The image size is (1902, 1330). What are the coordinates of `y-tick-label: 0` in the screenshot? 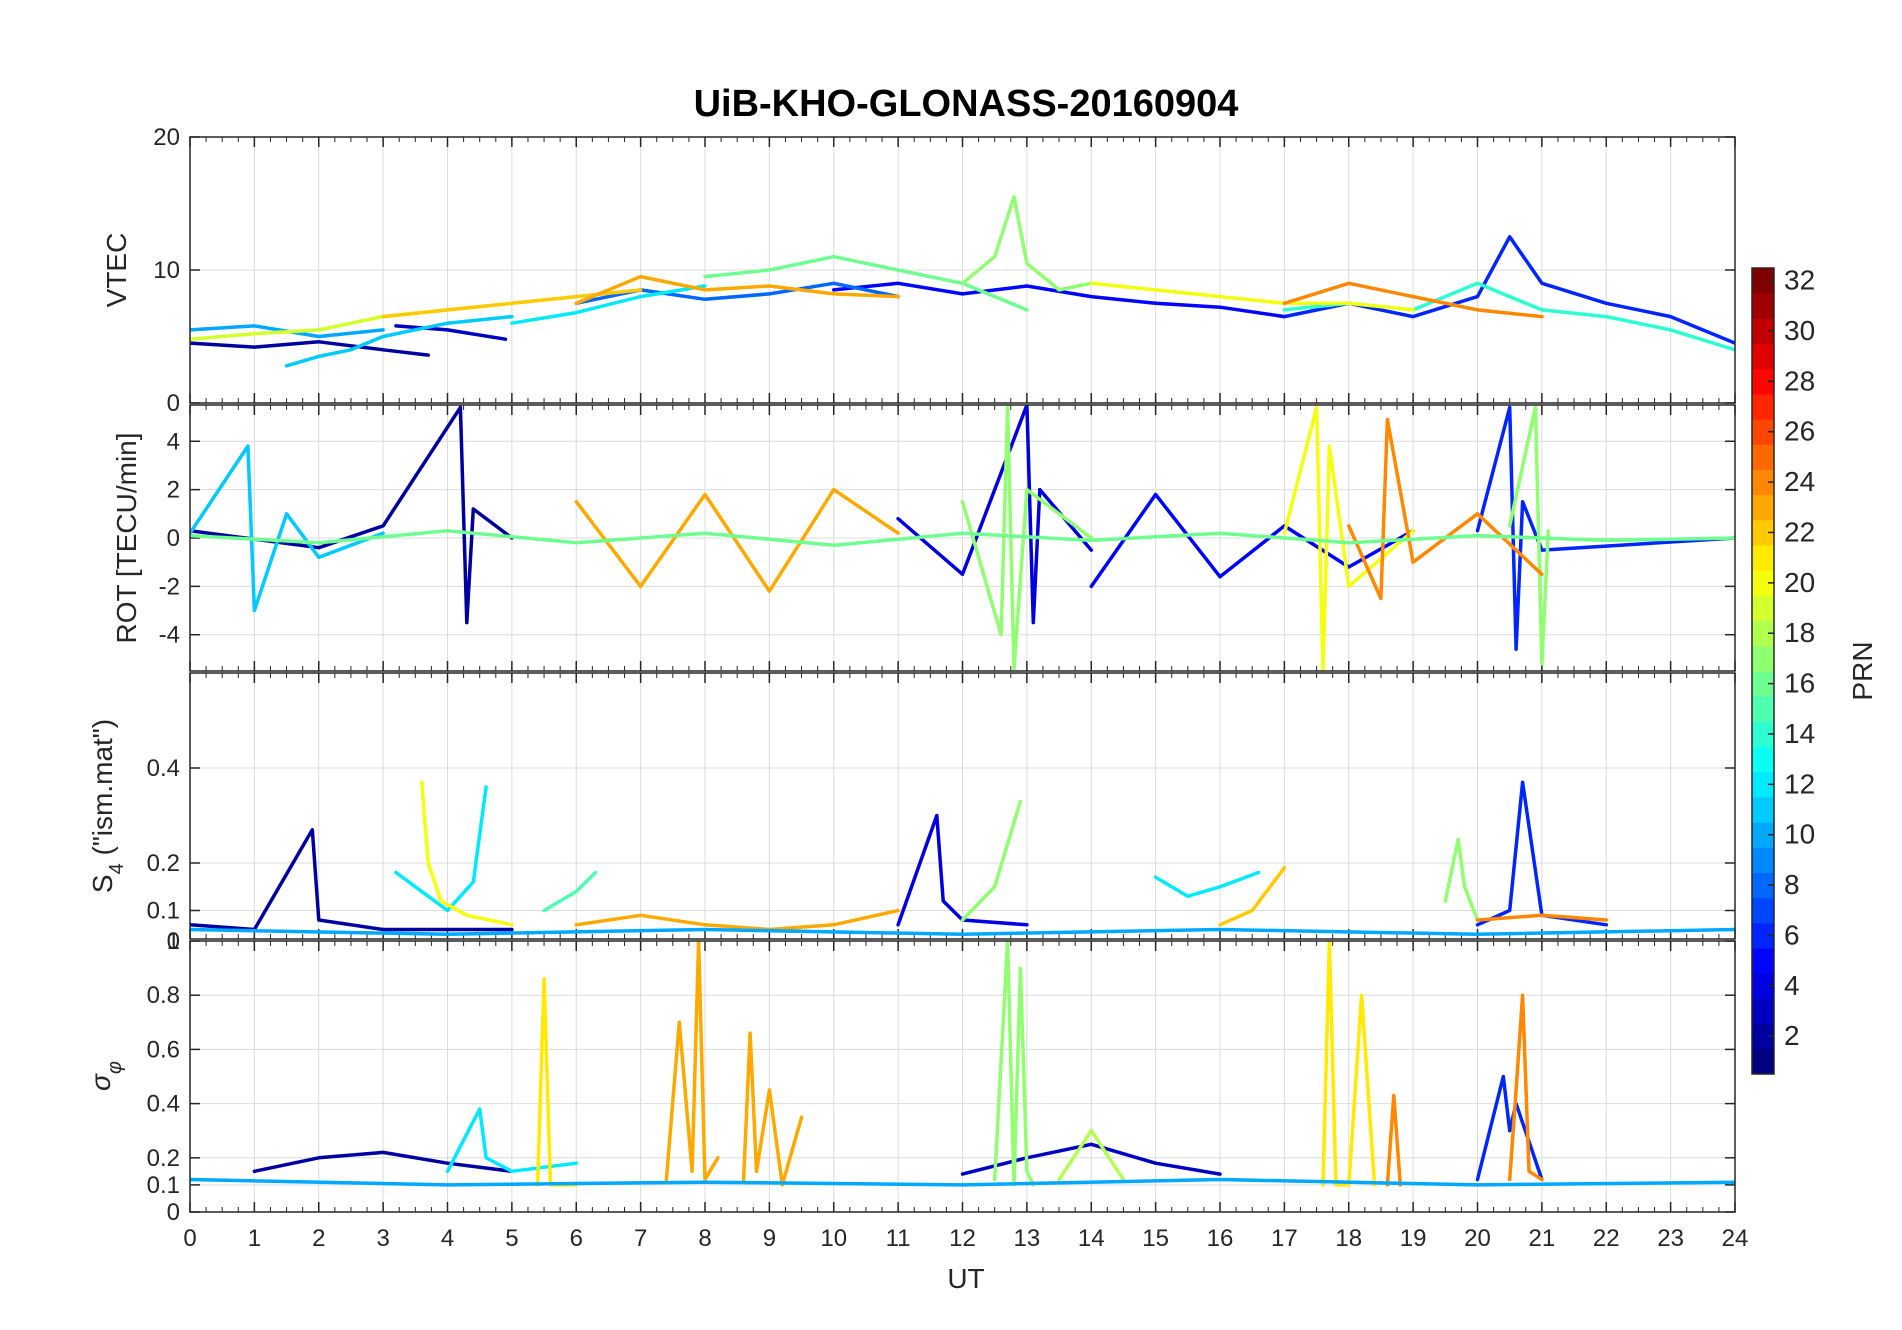 It's located at (173, 1212).